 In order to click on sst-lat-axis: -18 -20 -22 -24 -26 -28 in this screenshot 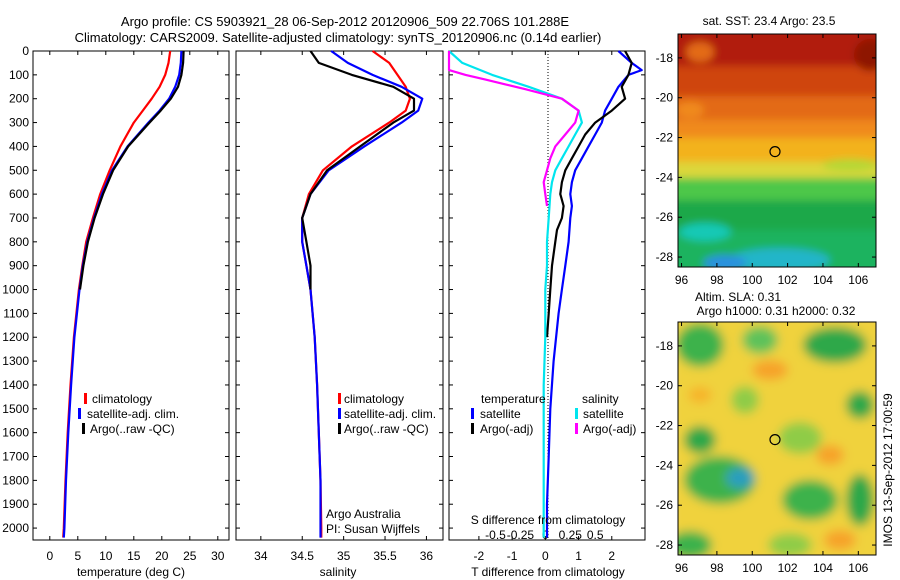, I will do `click(766, 157)`.